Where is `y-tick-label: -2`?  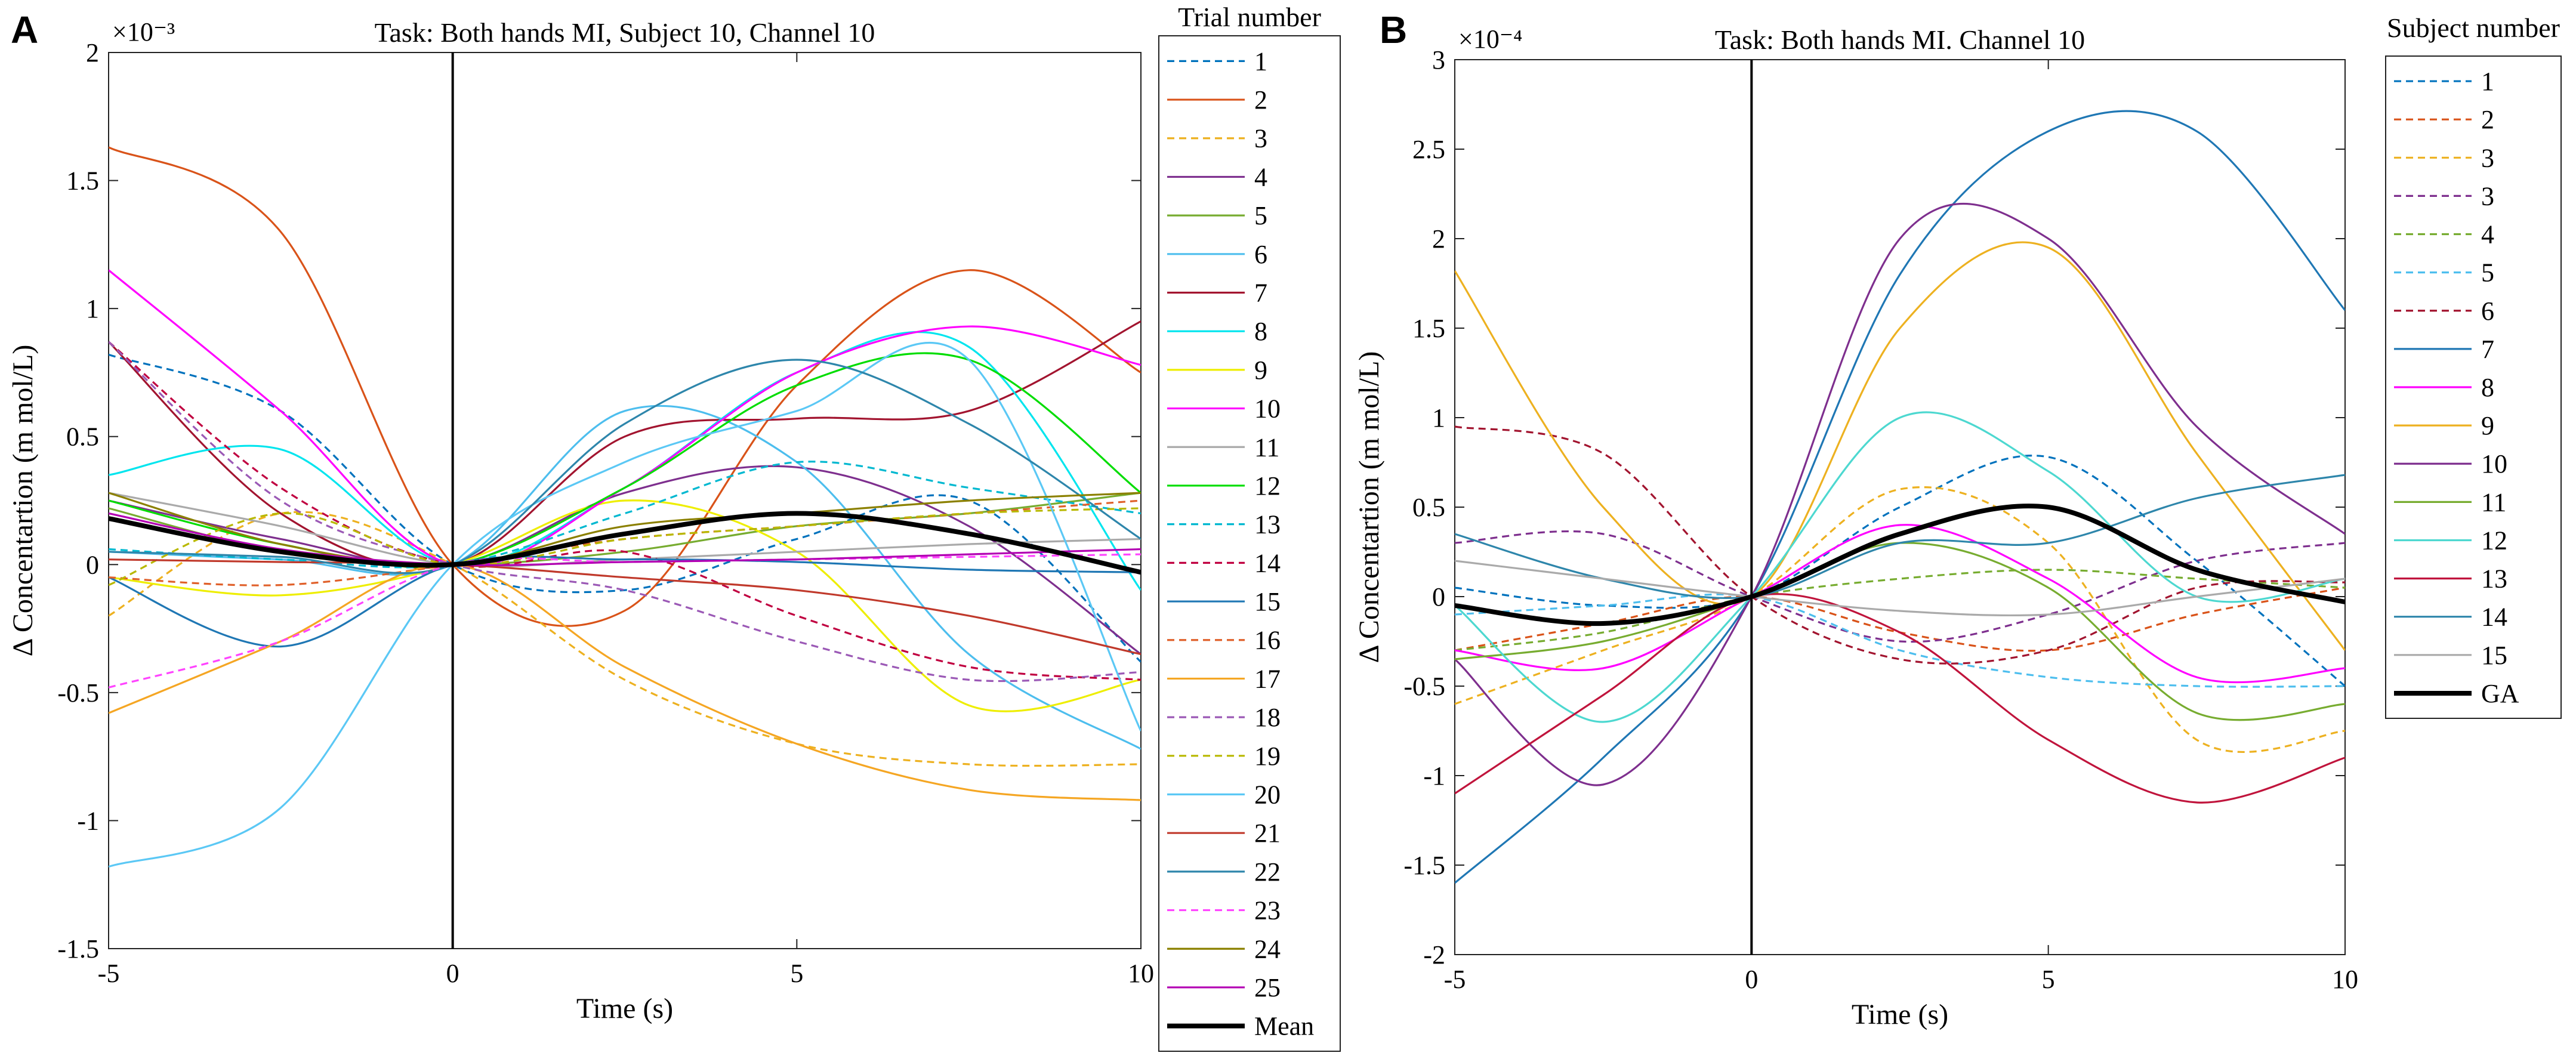
y-tick-label: -2 is located at coordinates (1434, 955).